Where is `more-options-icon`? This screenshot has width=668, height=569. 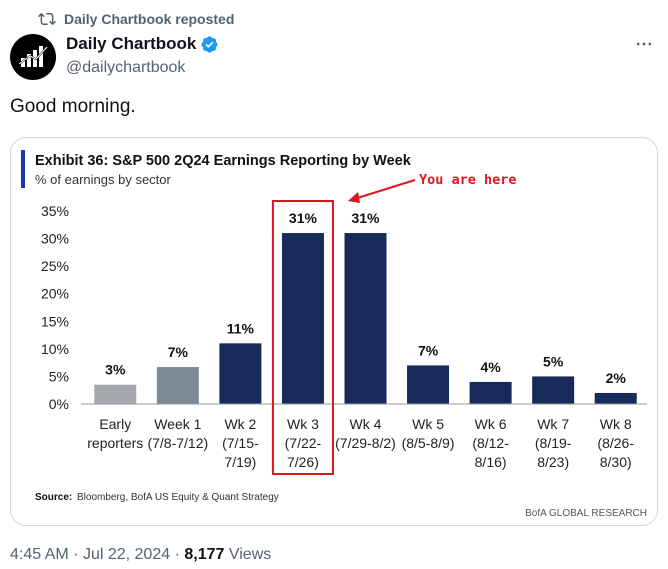
more-options-icon is located at coordinates (644, 46).